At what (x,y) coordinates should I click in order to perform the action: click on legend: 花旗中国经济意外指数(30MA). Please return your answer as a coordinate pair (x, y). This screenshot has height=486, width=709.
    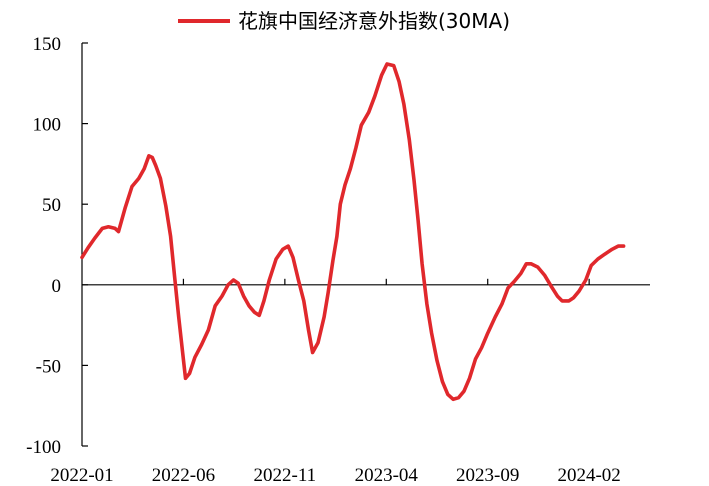
    Looking at the image, I should click on (344, 21).